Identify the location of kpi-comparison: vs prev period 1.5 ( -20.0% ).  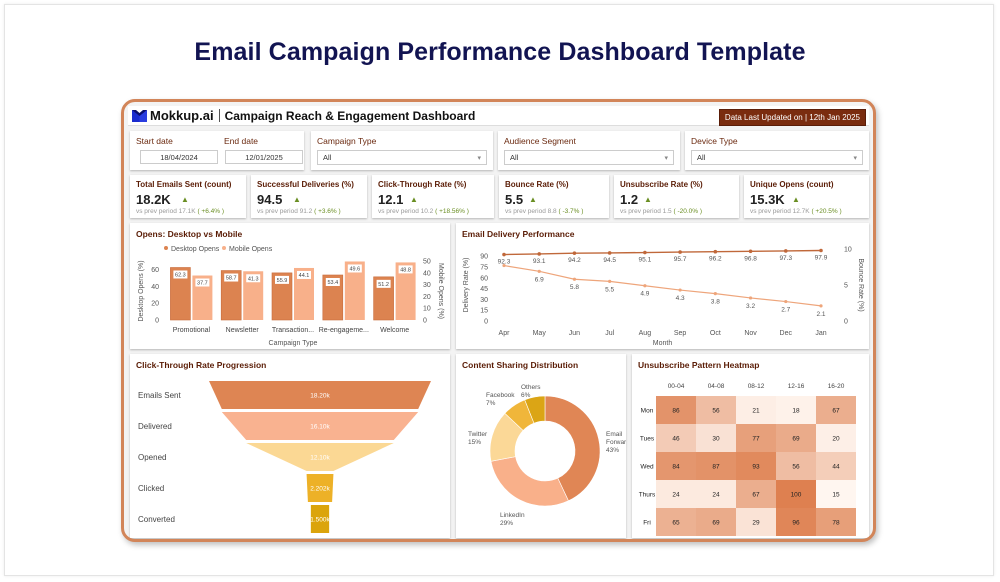
(661, 211).